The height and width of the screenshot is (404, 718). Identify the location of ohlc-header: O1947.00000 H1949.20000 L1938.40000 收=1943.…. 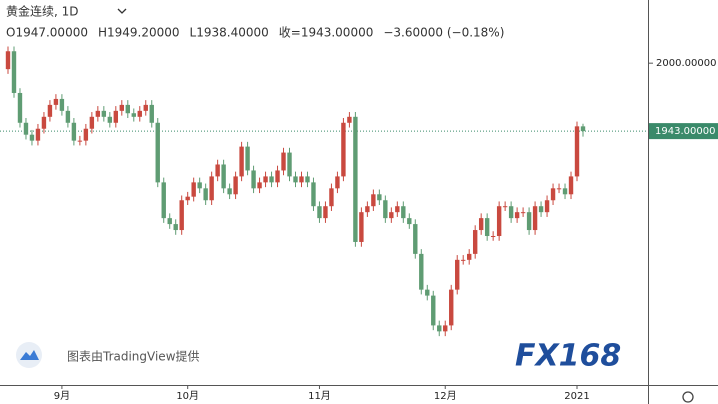
(255, 33).